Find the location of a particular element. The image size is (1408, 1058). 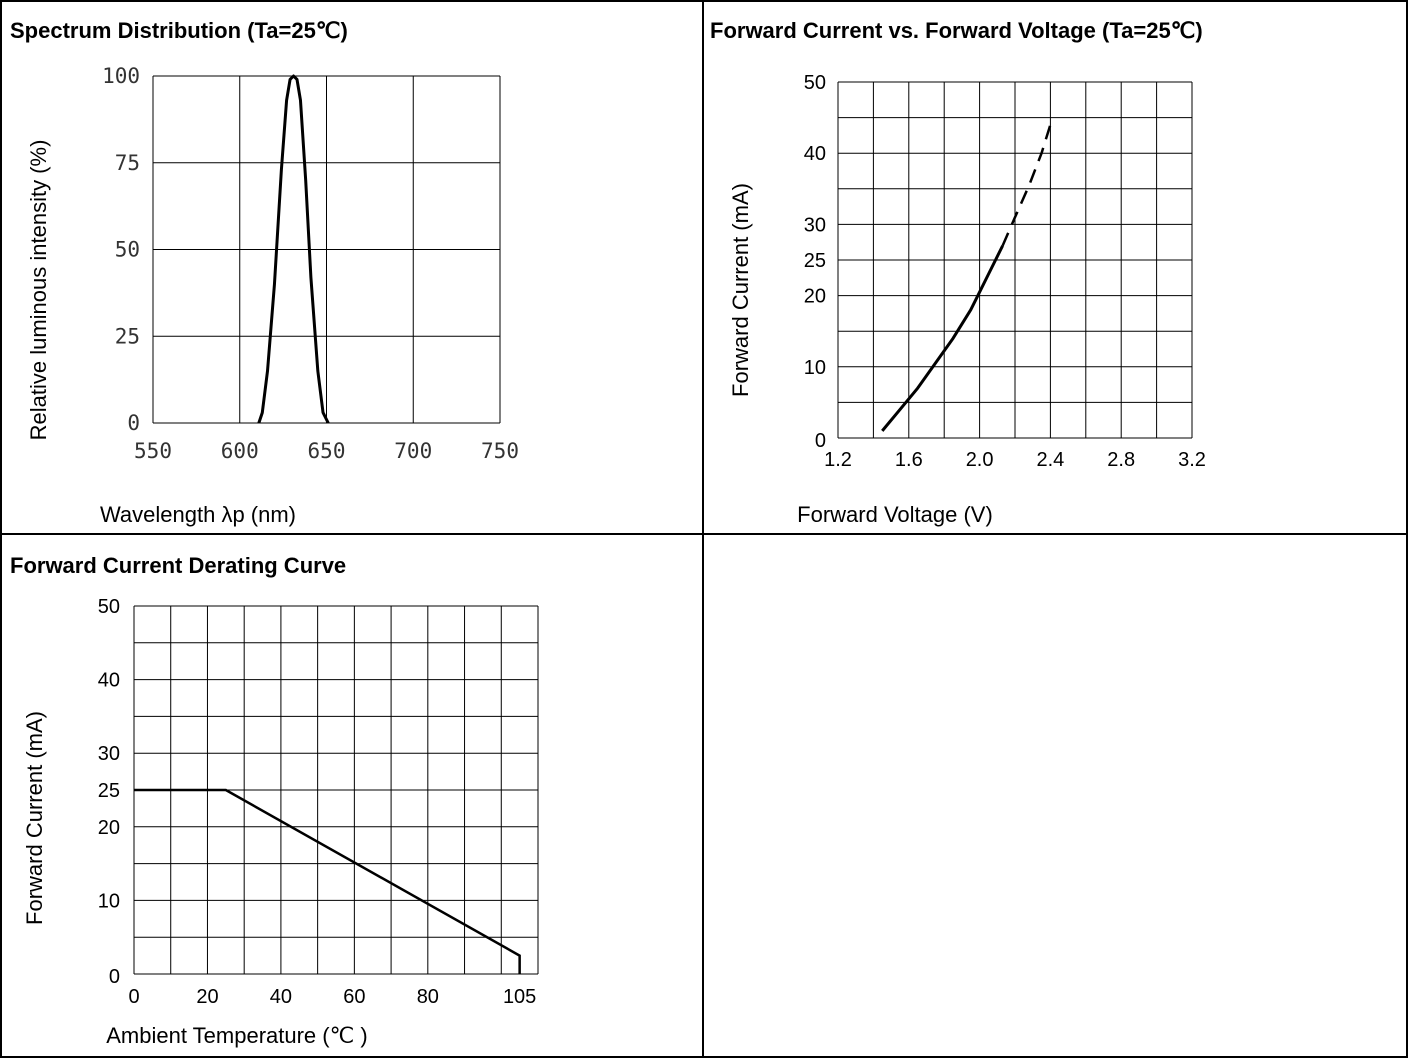

y-tick-label: 100 is located at coordinates (121, 76).